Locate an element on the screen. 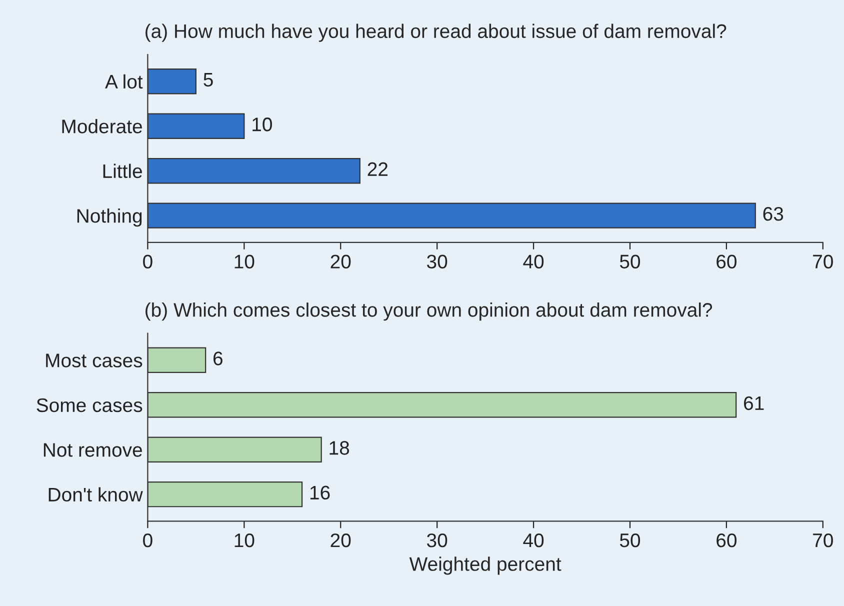 The width and height of the screenshot is (844, 606). data-label: 22 is located at coordinates (378, 169).